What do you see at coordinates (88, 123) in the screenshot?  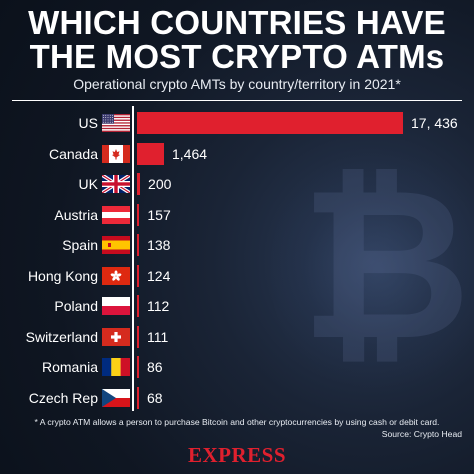 I see `tick-label-us: US` at bounding box center [88, 123].